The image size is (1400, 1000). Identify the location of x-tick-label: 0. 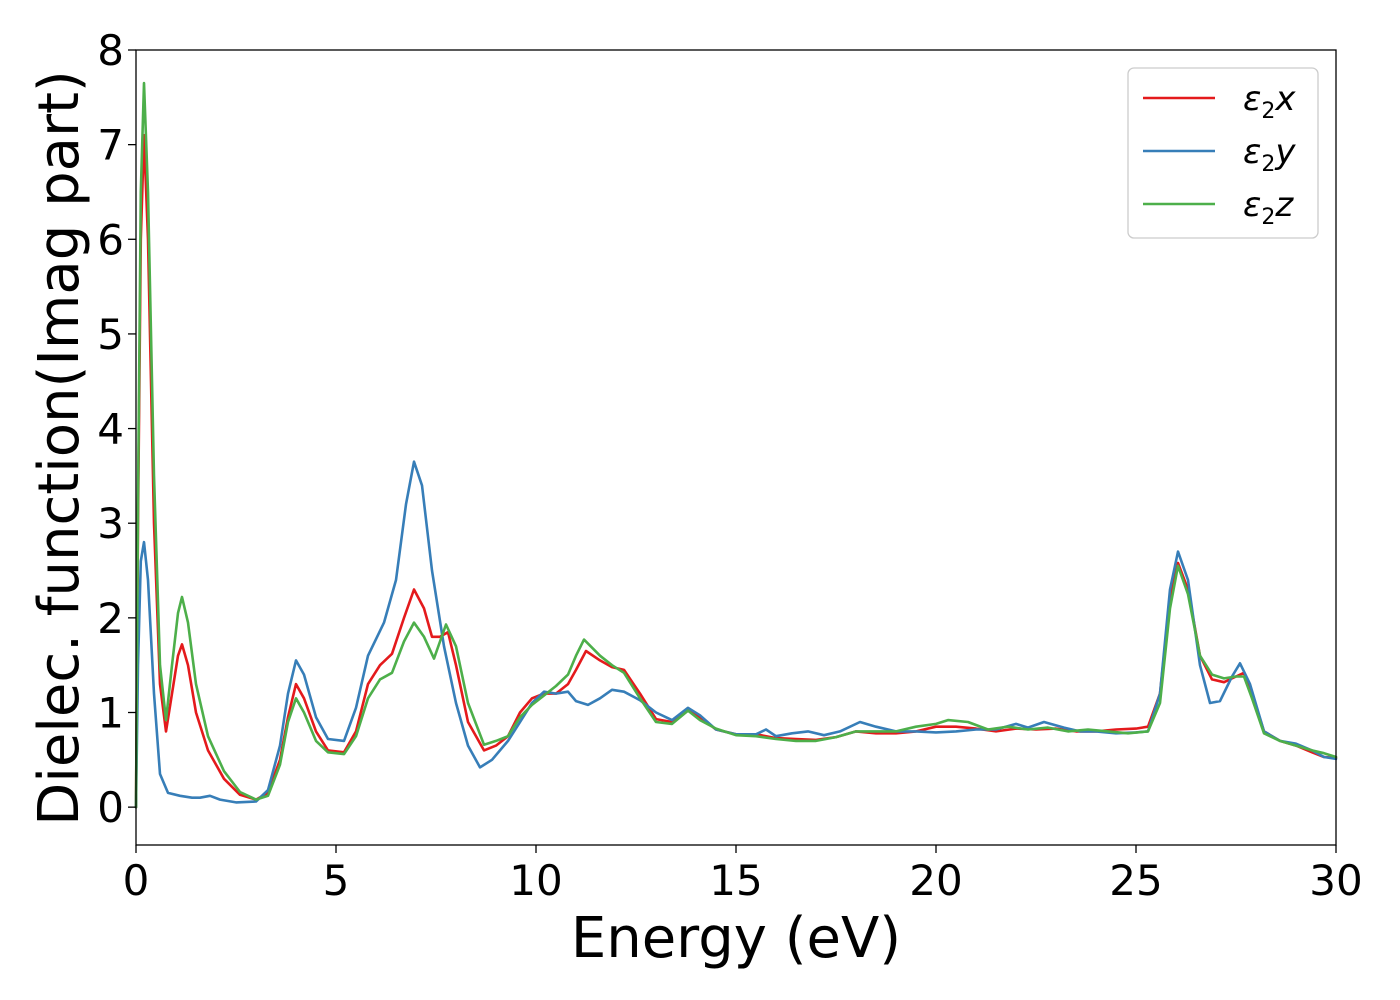
(136, 880).